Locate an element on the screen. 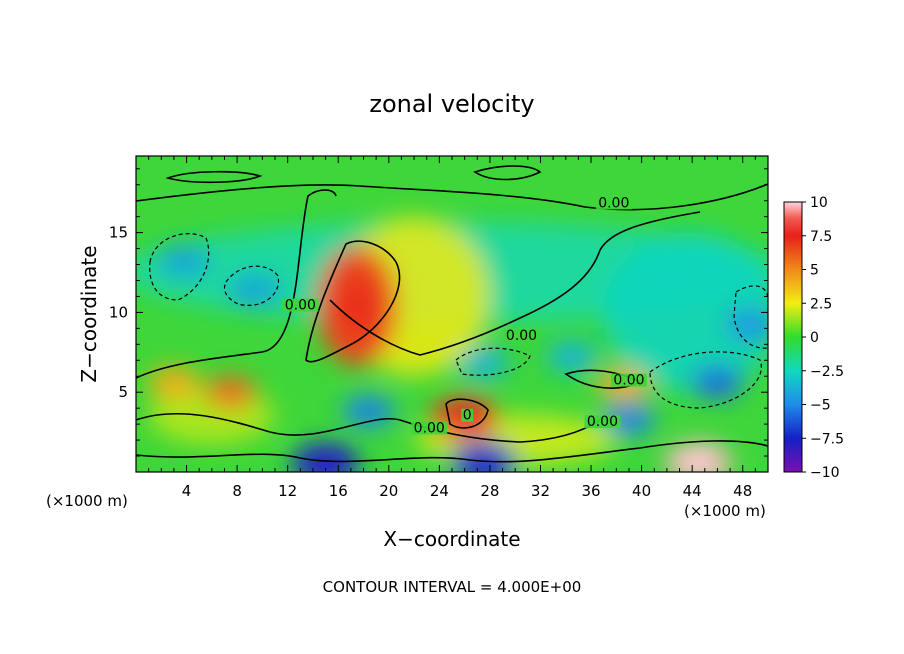 This screenshot has width=904, height=654. x-tick-label: 20 is located at coordinates (388, 491).